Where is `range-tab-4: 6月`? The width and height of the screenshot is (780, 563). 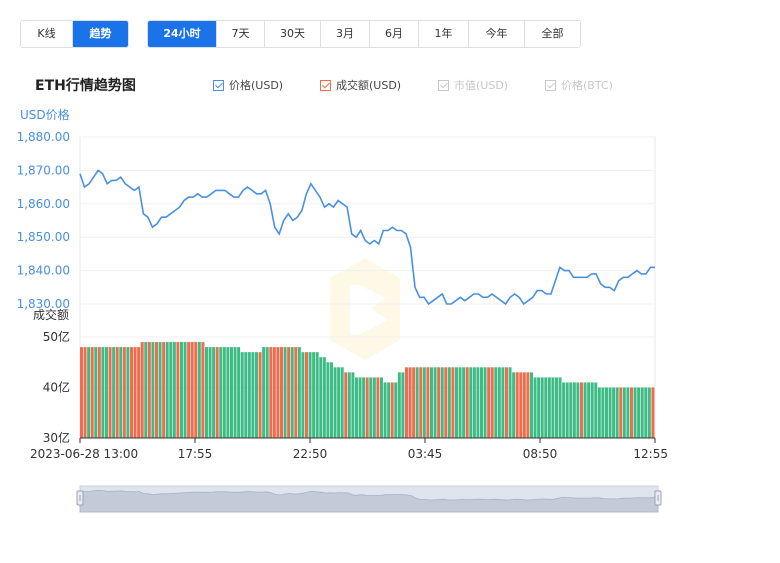 range-tab-4: 6月 is located at coordinates (394, 34).